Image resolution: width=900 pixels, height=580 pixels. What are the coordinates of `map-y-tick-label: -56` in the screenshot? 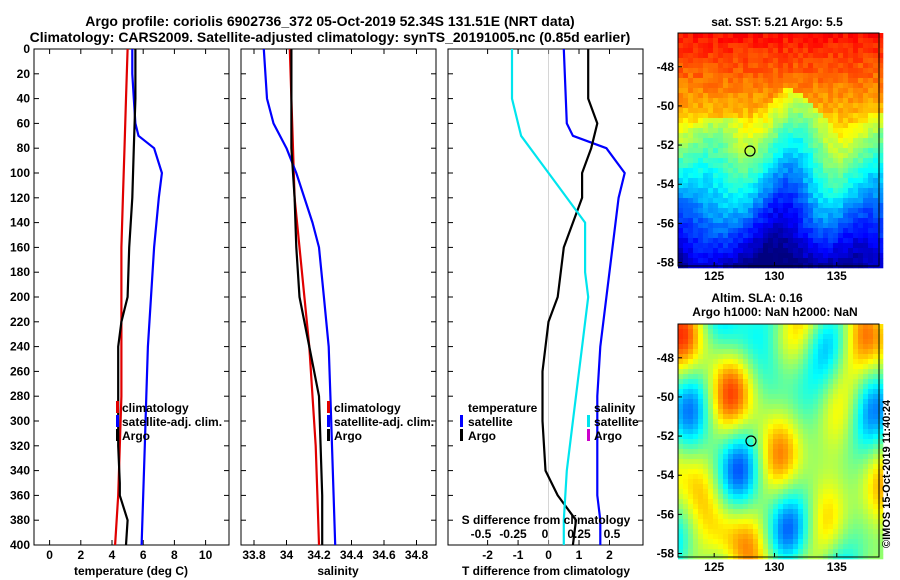 It's located at (666, 514).